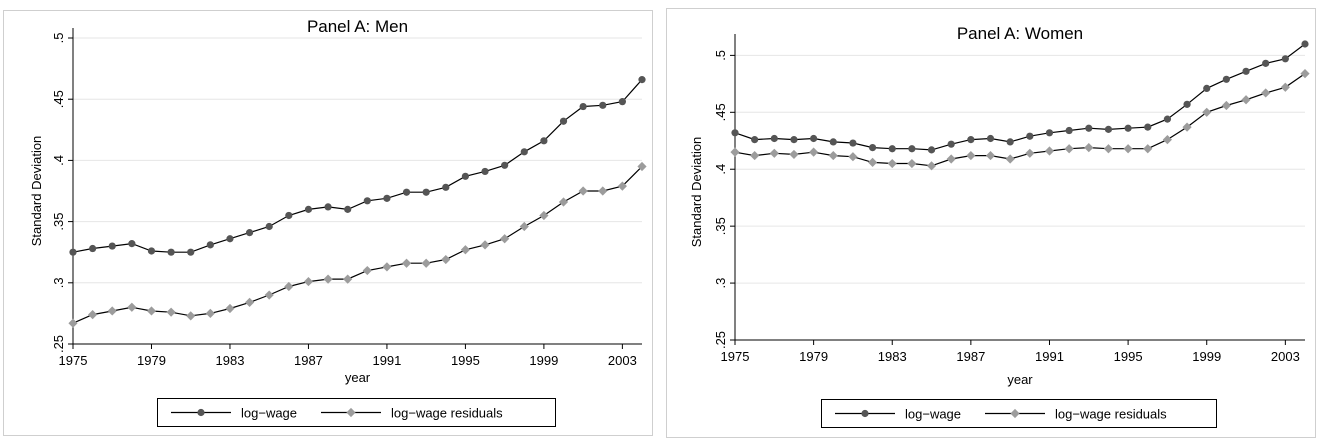 This screenshot has width=1319, height=446. What do you see at coordinates (58, 160) in the screenshot?
I see `y-tick-label: .4` at bounding box center [58, 160].